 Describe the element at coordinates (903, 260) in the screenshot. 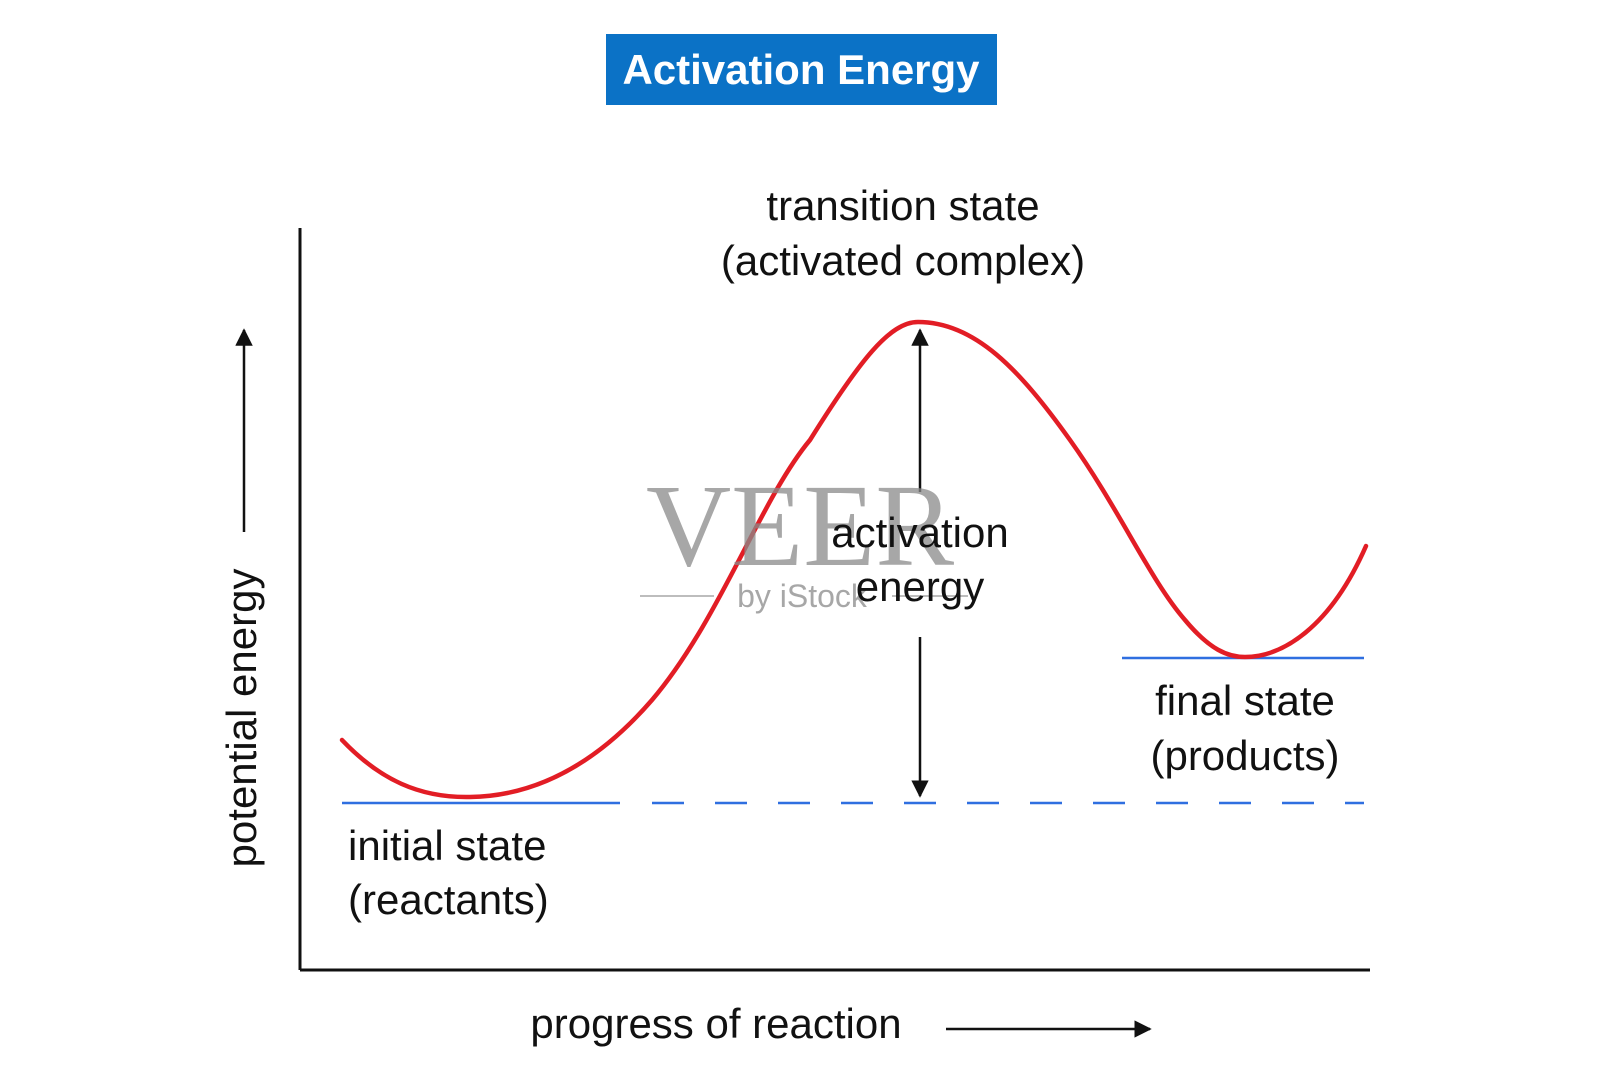

I see `transition-state-sublabel: (activated complex)` at that location.